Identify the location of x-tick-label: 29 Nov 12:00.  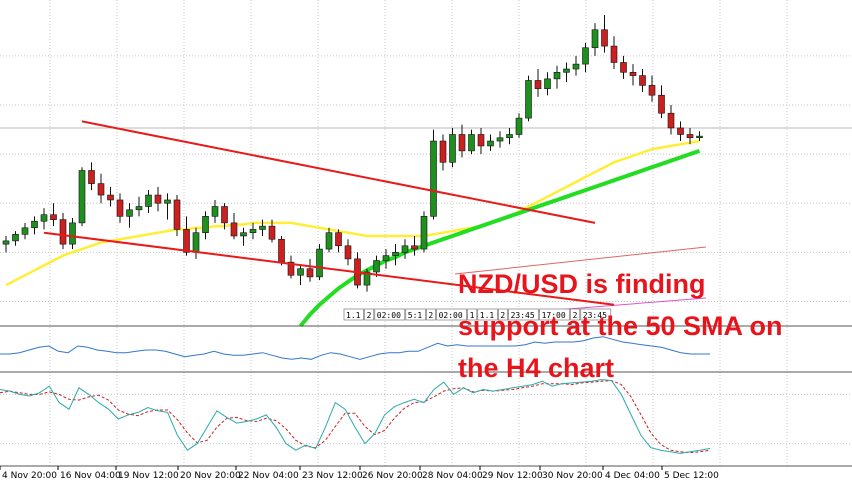
(512, 476).